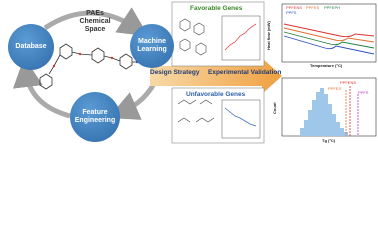  What do you see at coordinates (332, 7) in the screenshot?
I see `legend-entry: PPFEPH` at bounding box center [332, 7].